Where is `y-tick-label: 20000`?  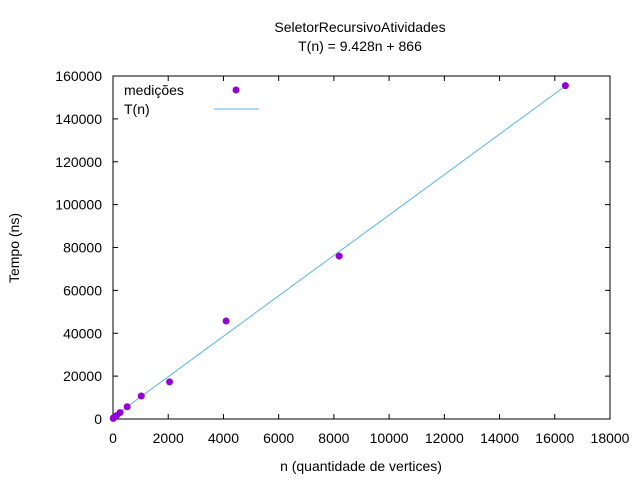
y-tick-label: 20000 is located at coordinates (82, 376).